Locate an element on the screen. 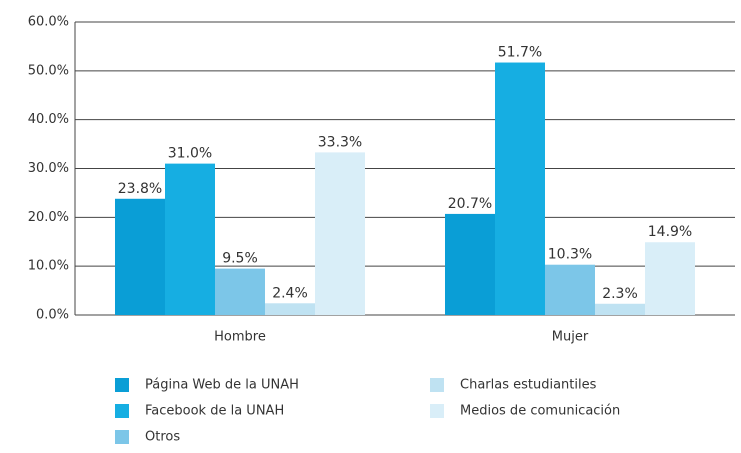  value-label: 10.3% is located at coordinates (570, 255).